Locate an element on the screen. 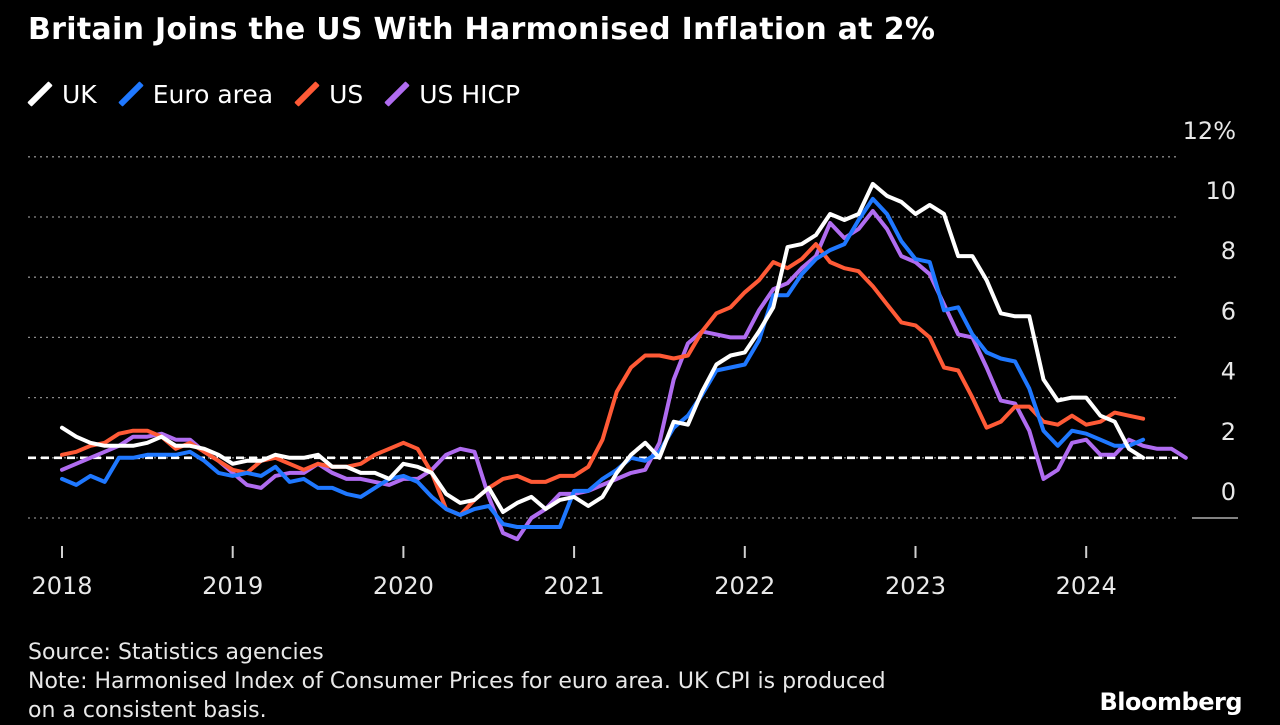  legend-item-us: US is located at coordinates (329, 94).